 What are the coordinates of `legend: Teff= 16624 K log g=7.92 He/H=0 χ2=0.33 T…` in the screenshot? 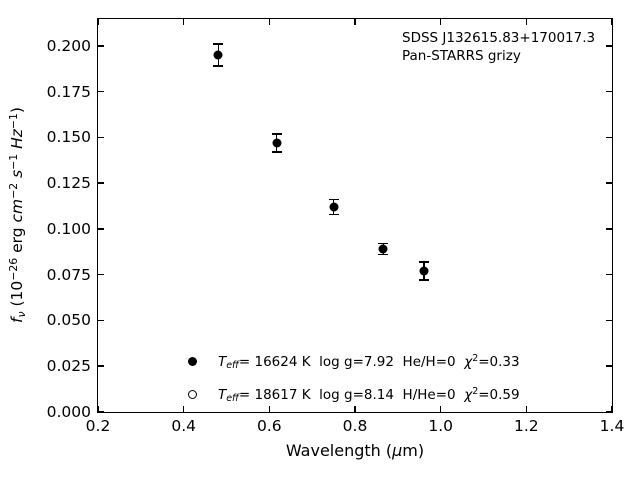 It's located at (353, 378).